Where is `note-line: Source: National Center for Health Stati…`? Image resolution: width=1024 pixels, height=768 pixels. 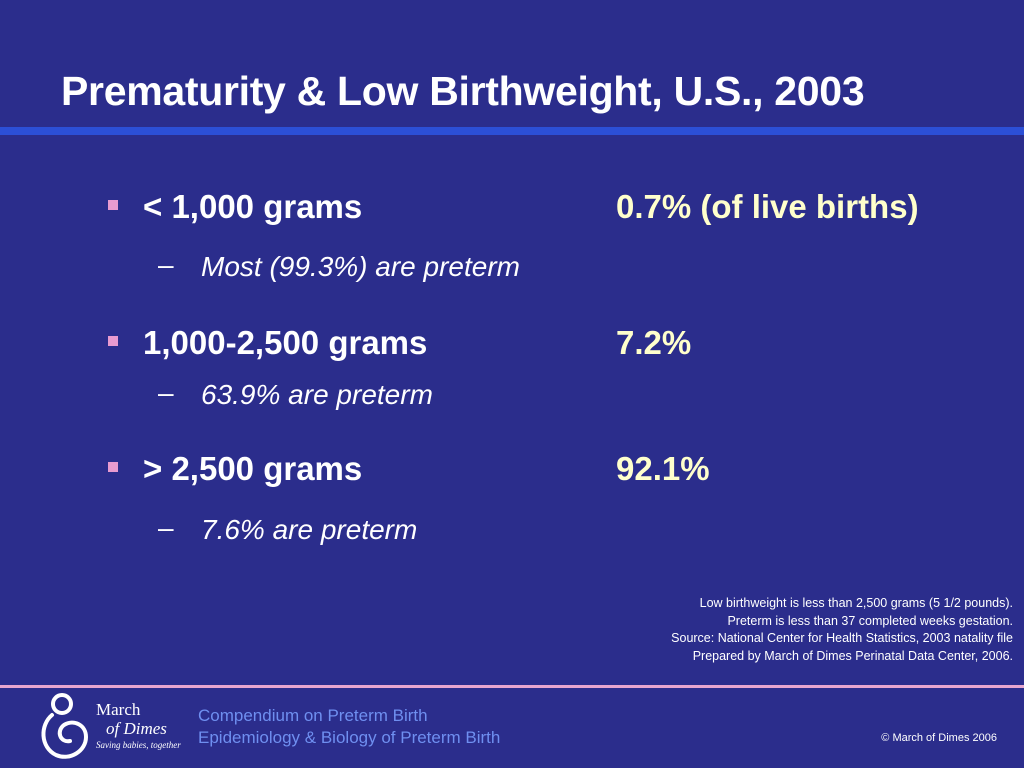 note-line: Source: National Center for Health Stati… is located at coordinates (842, 638).